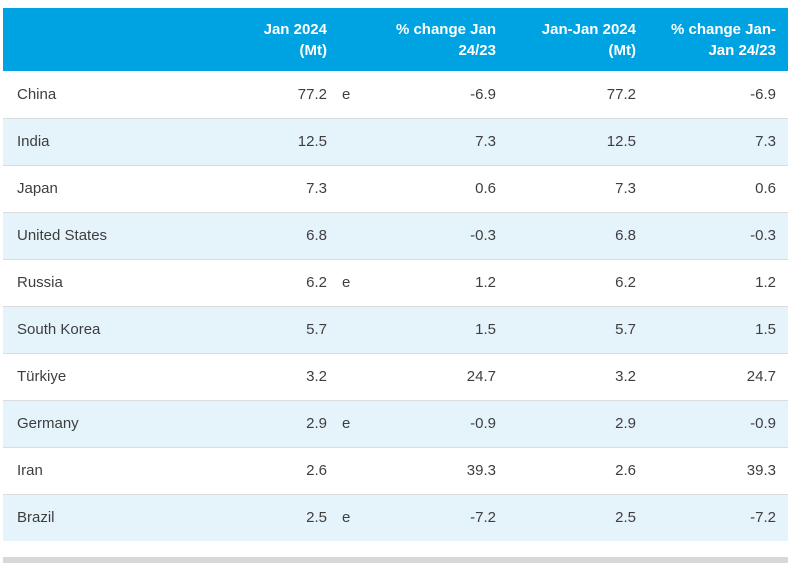 The width and height of the screenshot is (791, 563). What do you see at coordinates (580, 470) in the screenshot?
I see `jan-jan-2024-mt-value: 2.6` at bounding box center [580, 470].